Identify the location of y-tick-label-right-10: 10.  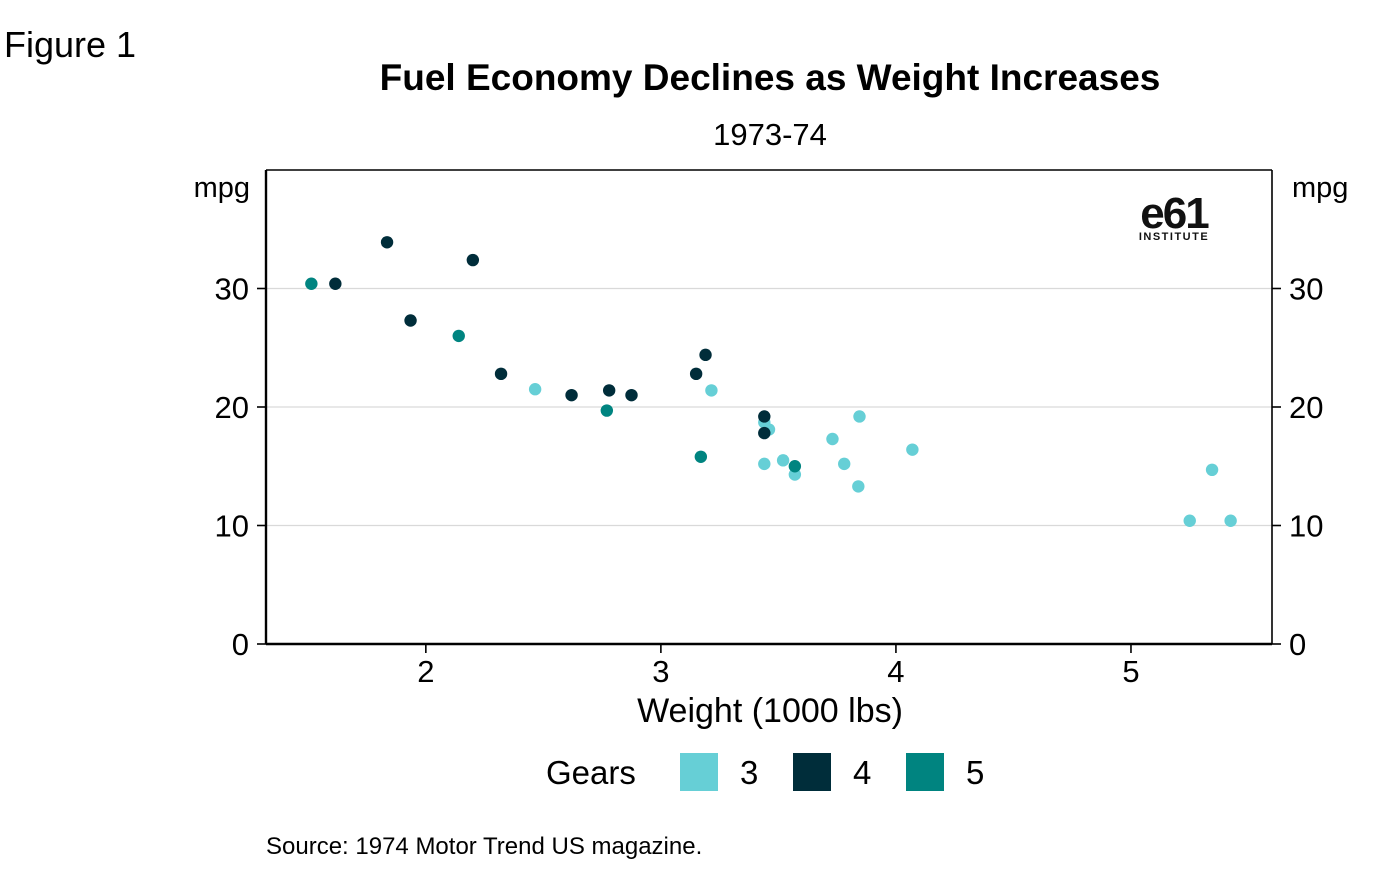
(1306, 526).